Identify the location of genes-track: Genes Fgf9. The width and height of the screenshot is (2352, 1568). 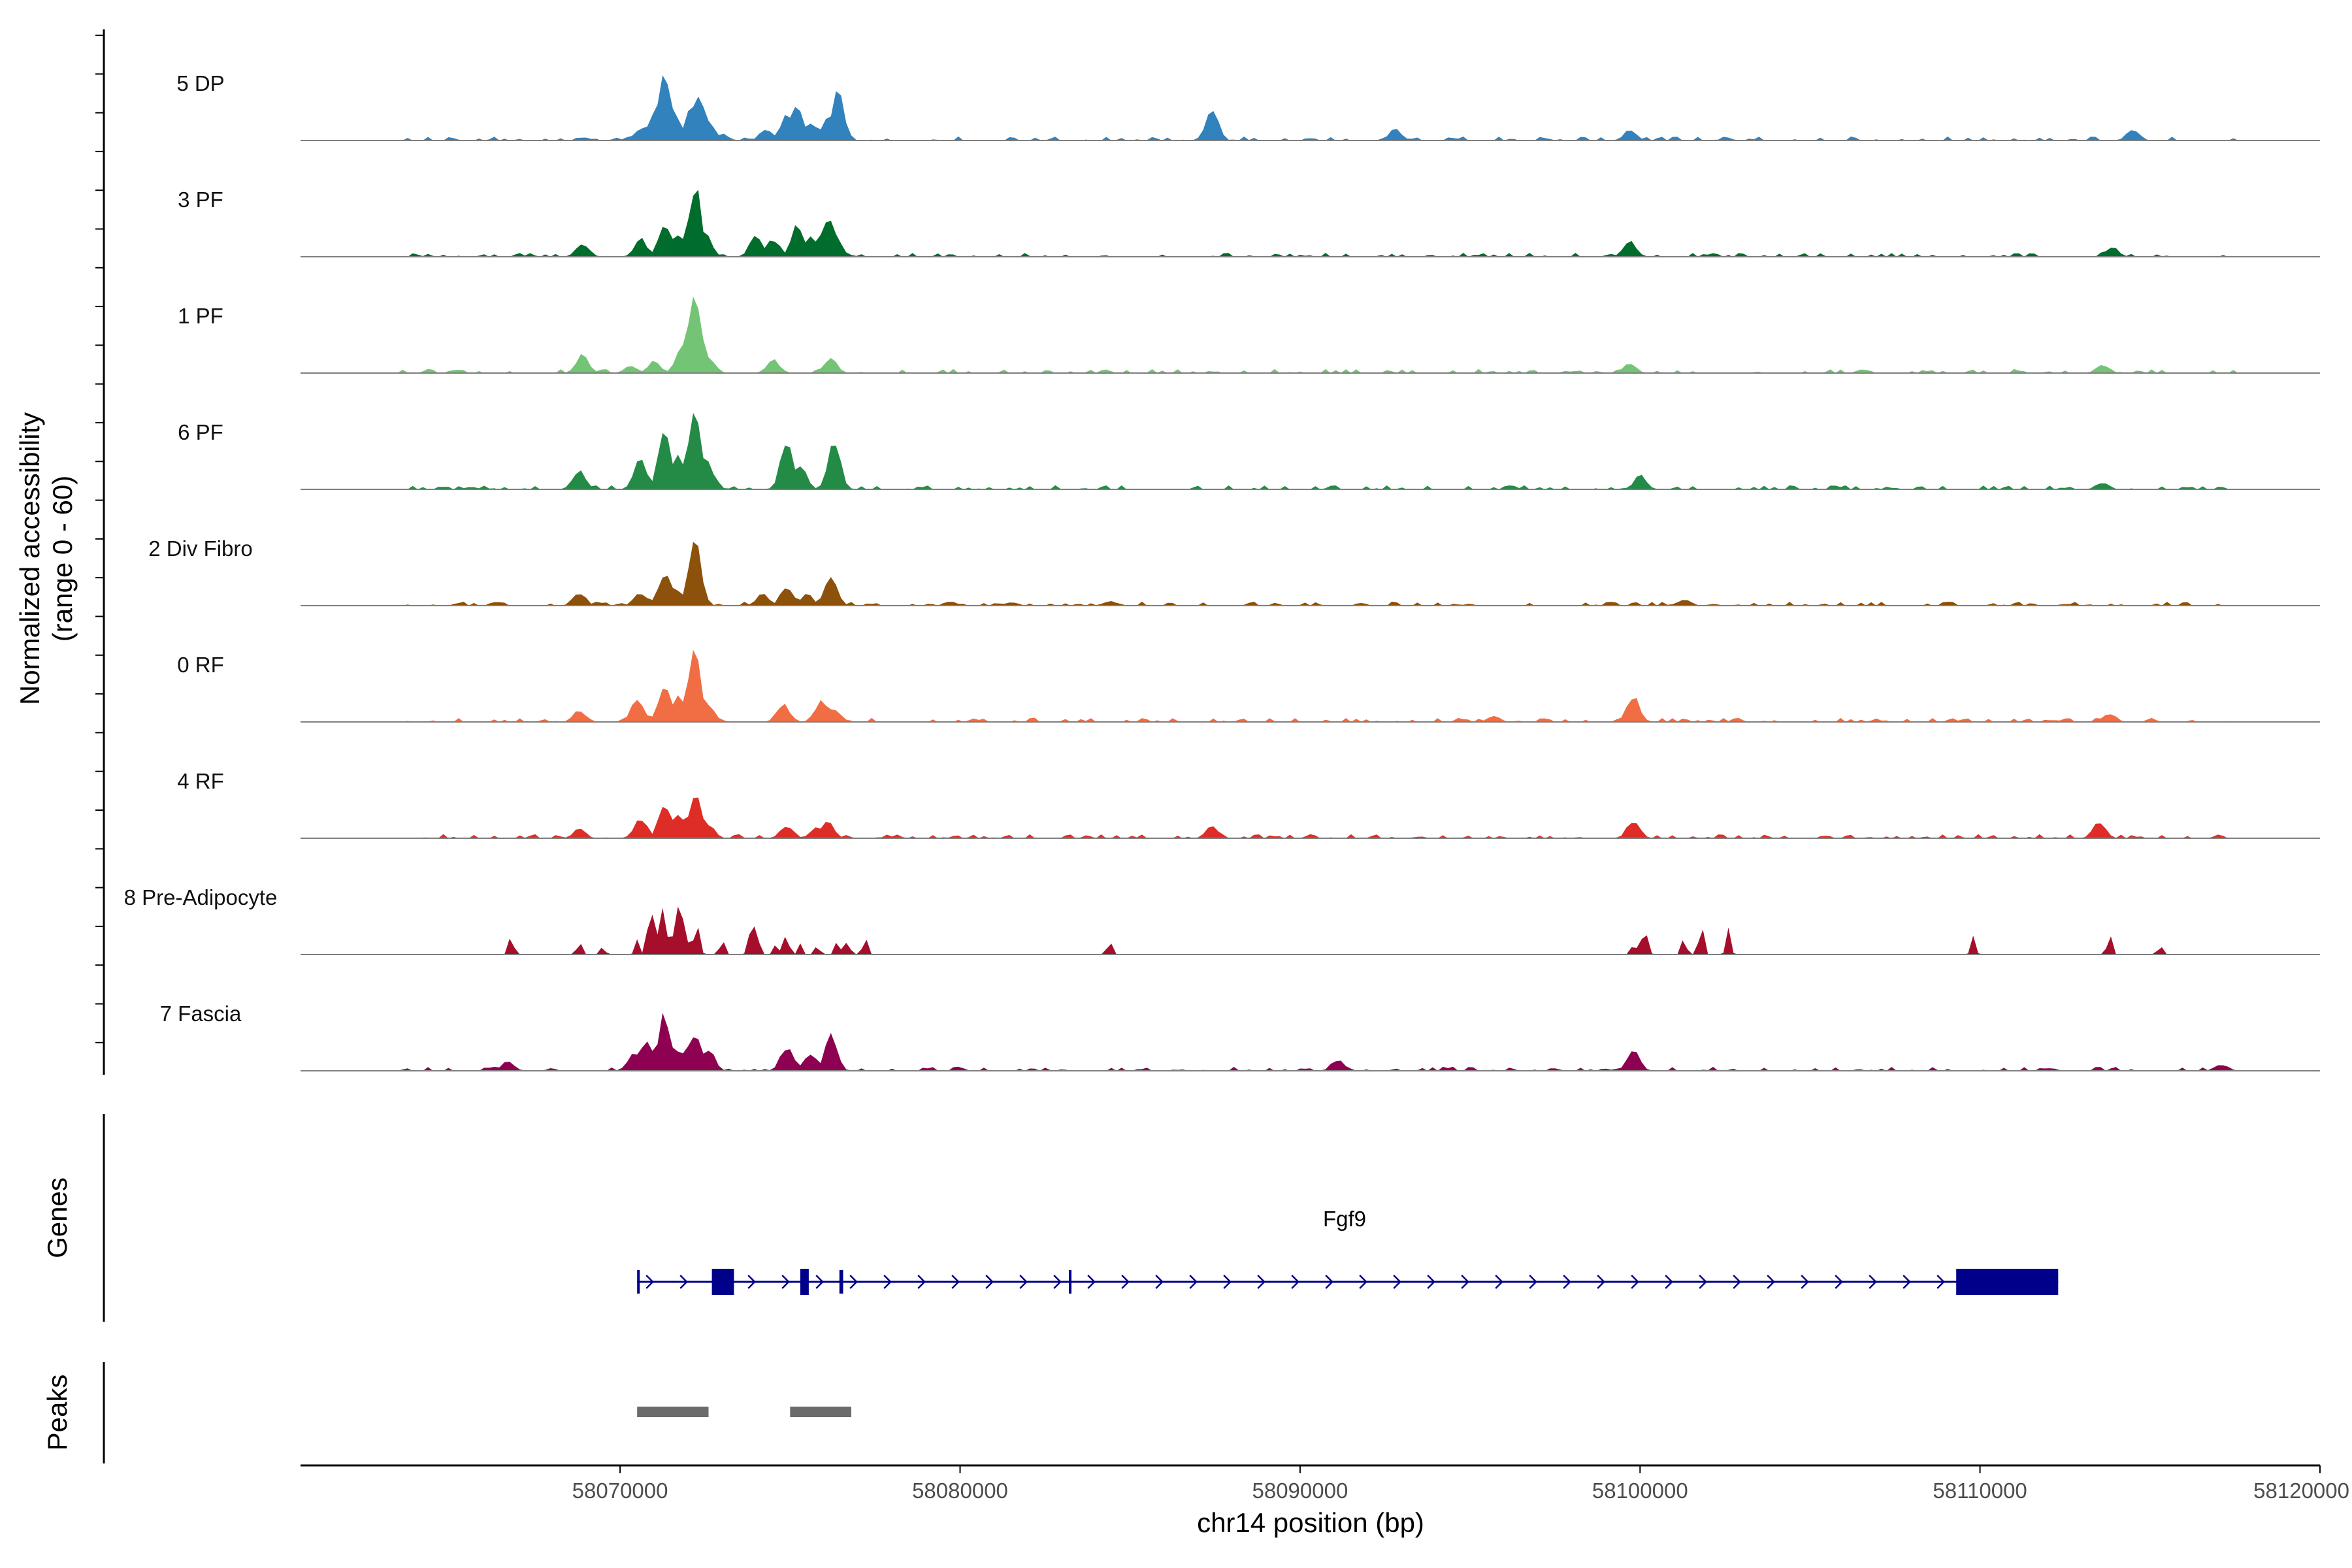
(1050, 1218).